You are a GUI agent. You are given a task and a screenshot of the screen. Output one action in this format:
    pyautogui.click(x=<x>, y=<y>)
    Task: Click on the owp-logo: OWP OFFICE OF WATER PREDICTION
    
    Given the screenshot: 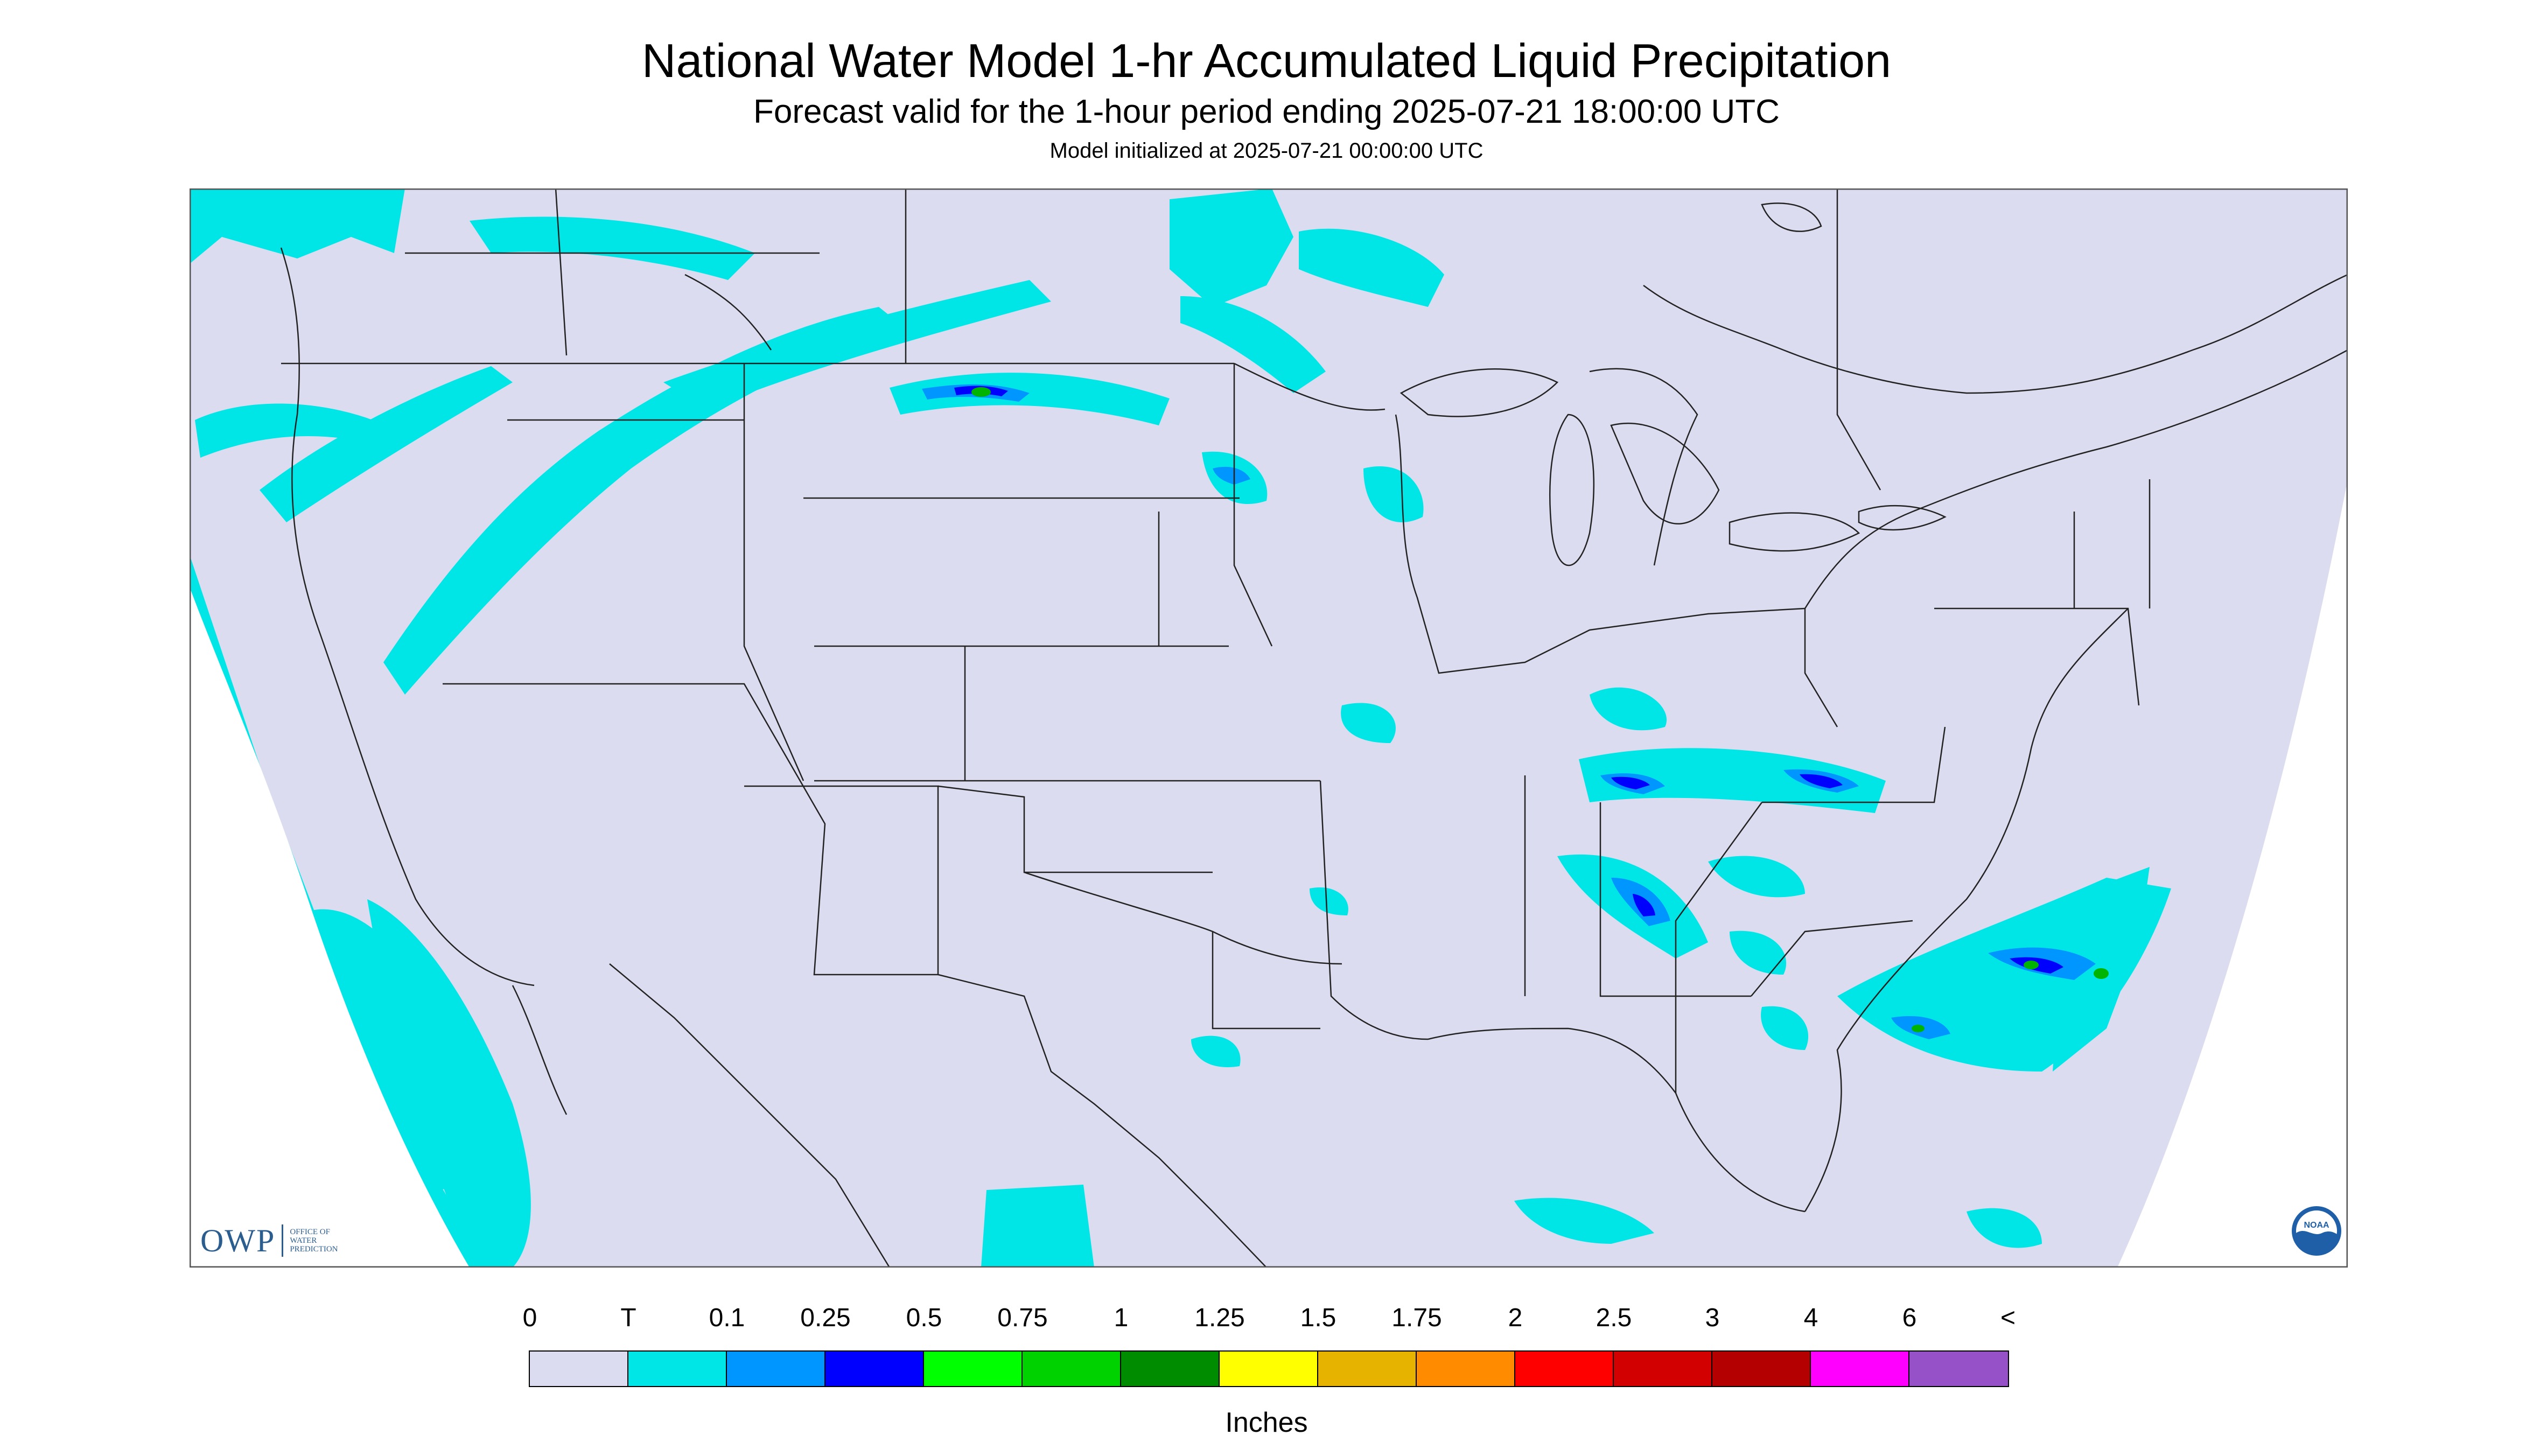 What is the action you would take?
    pyautogui.click(x=269, y=1240)
    